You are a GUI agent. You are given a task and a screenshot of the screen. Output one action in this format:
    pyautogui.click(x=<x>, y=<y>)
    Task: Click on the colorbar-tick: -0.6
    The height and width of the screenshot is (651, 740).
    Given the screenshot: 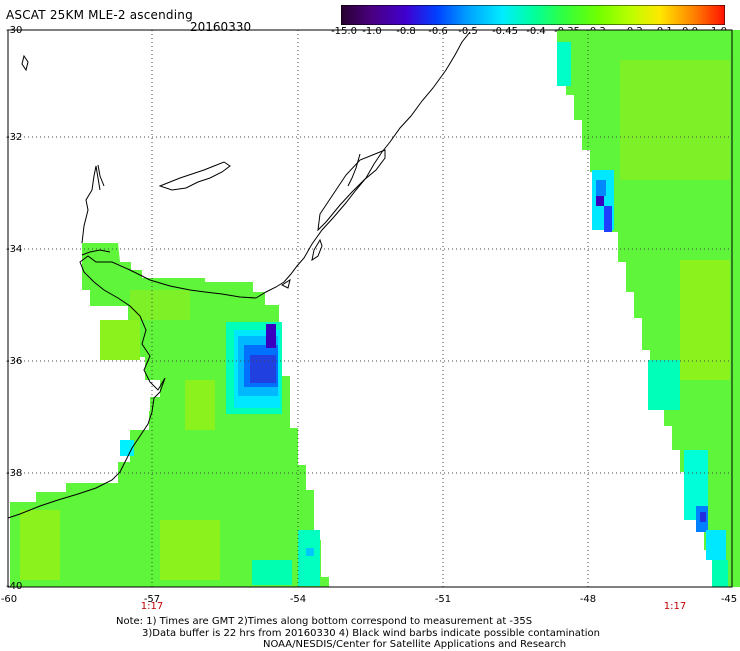 What is the action you would take?
    pyautogui.click(x=438, y=31)
    